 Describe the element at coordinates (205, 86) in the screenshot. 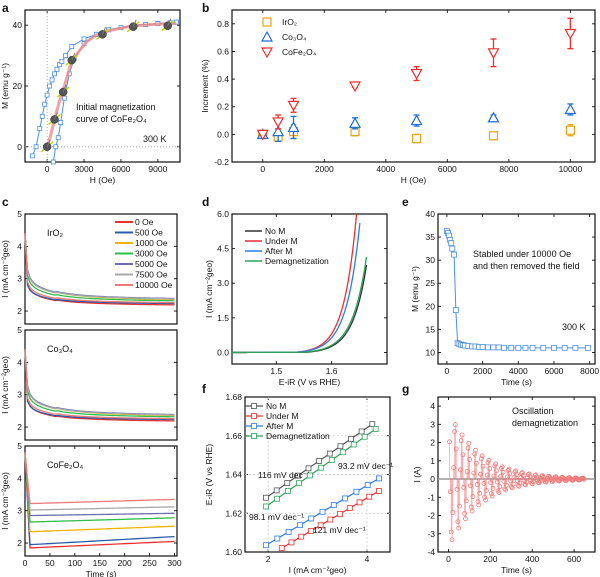

I see `y-axis-label: Increment (%)` at that location.